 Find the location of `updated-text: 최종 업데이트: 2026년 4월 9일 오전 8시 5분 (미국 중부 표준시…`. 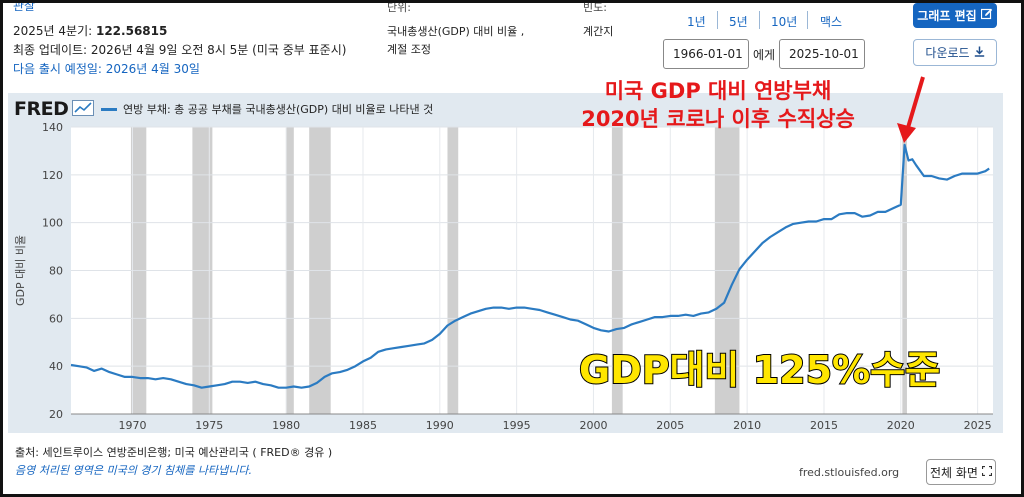

updated-text: 최종 업데이트: 2026년 4월 9일 오전 8시 5분 (미국 중부 표준시… is located at coordinates (180, 50).